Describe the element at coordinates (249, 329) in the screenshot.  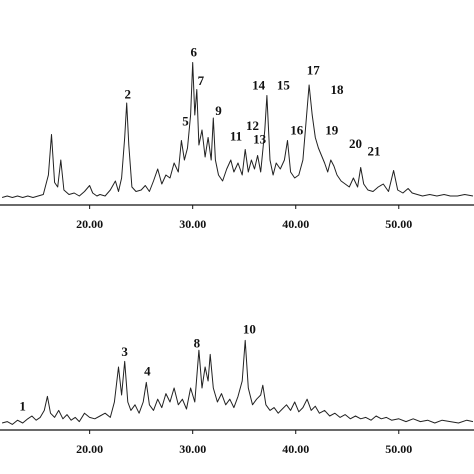
I see `peak-label: 10` at that location.